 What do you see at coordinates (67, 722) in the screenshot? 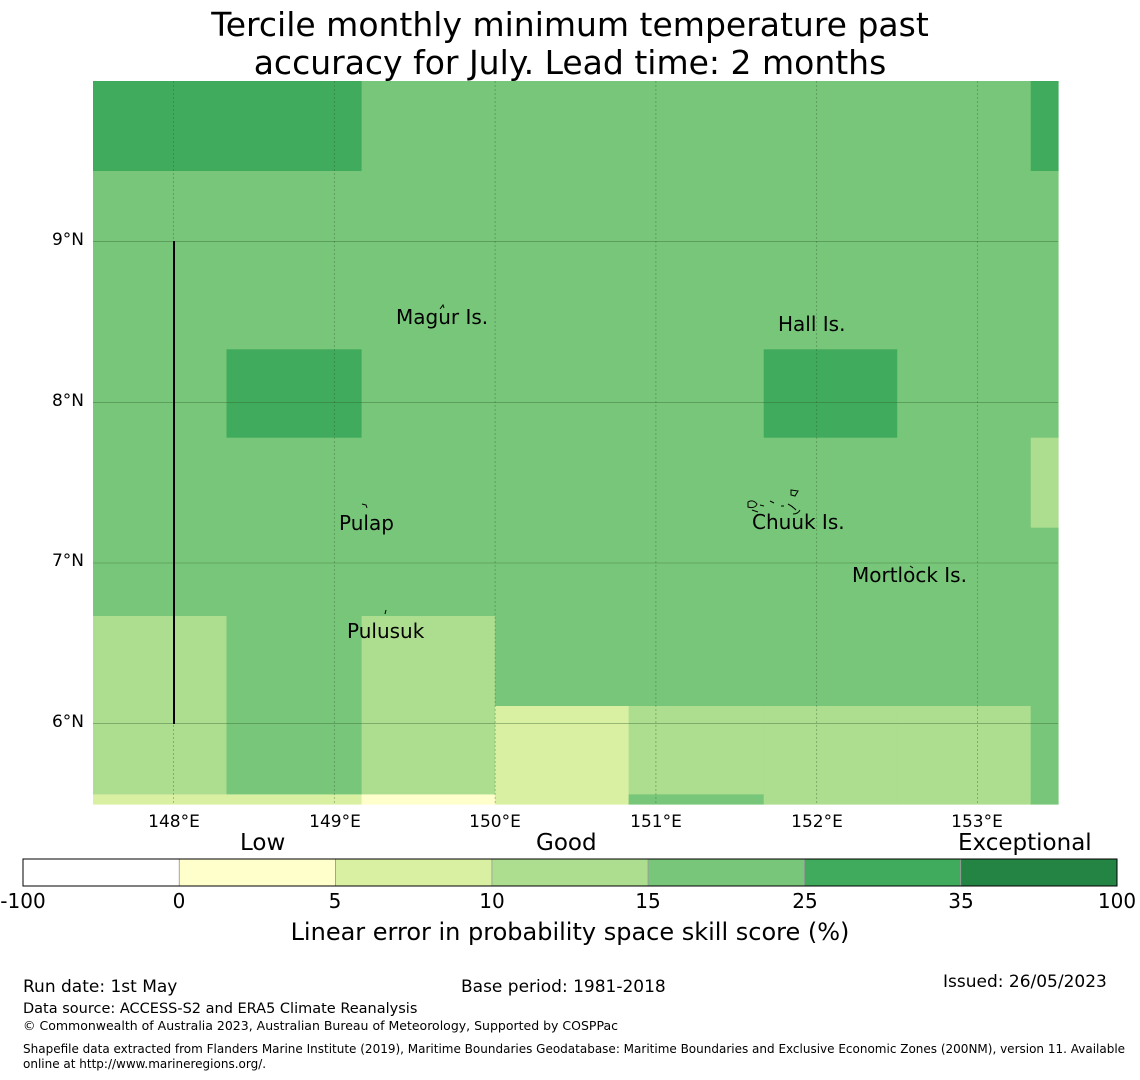
I see `lat-label-6n: 6°N` at bounding box center [67, 722].